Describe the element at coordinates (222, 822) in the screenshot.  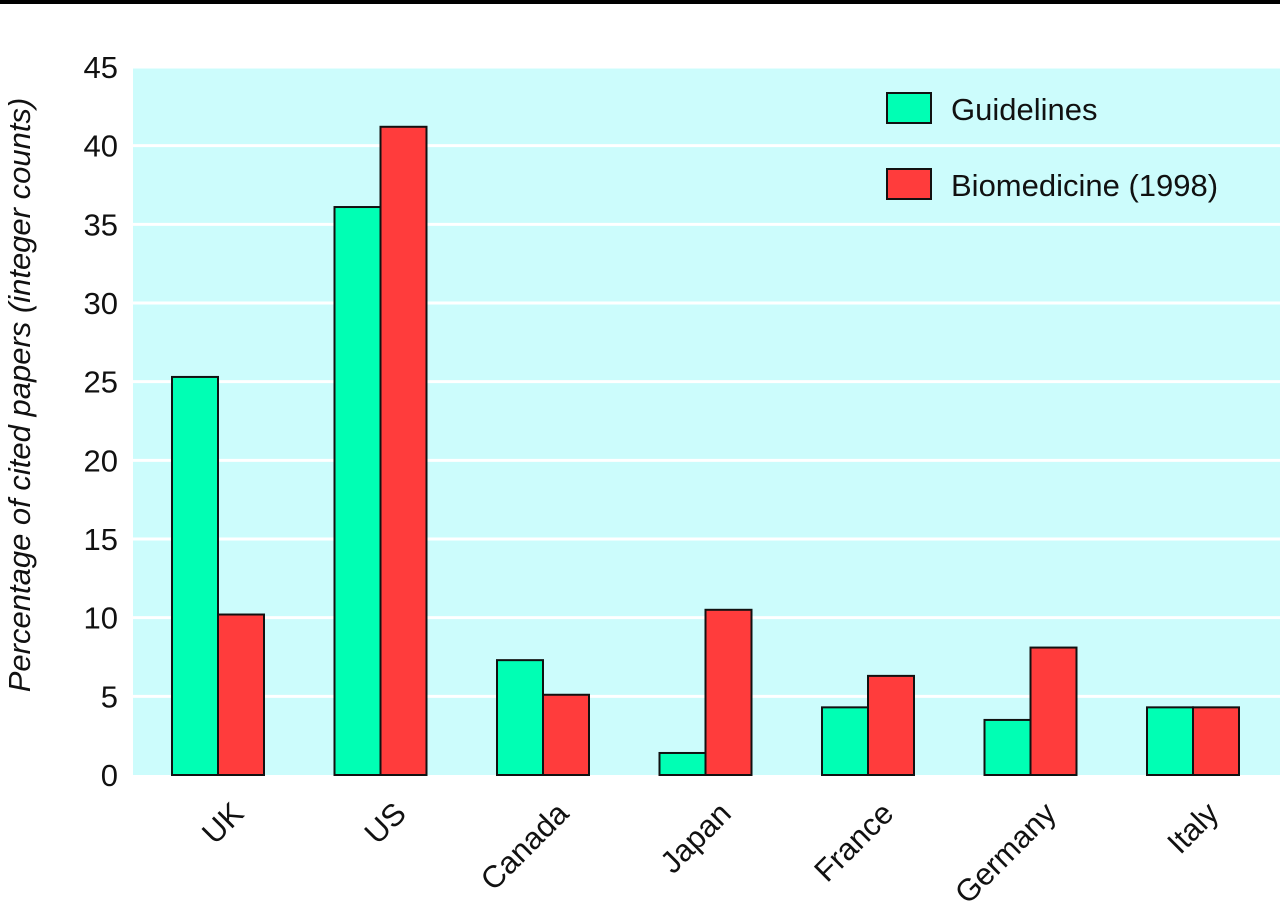
I see `x-tick-label: UK` at that location.